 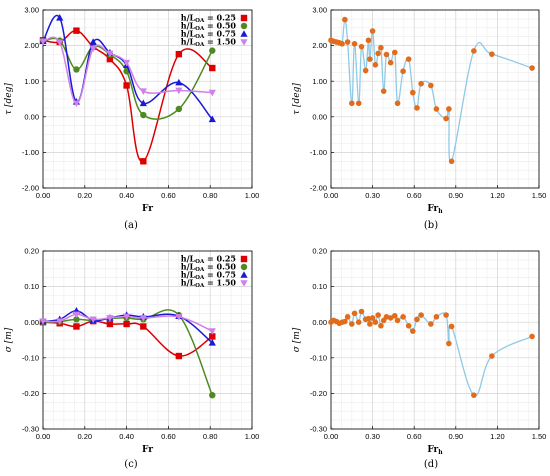 What do you see at coordinates (318, 393) in the screenshot?
I see `y-tick-label: -0.20` at bounding box center [318, 393].